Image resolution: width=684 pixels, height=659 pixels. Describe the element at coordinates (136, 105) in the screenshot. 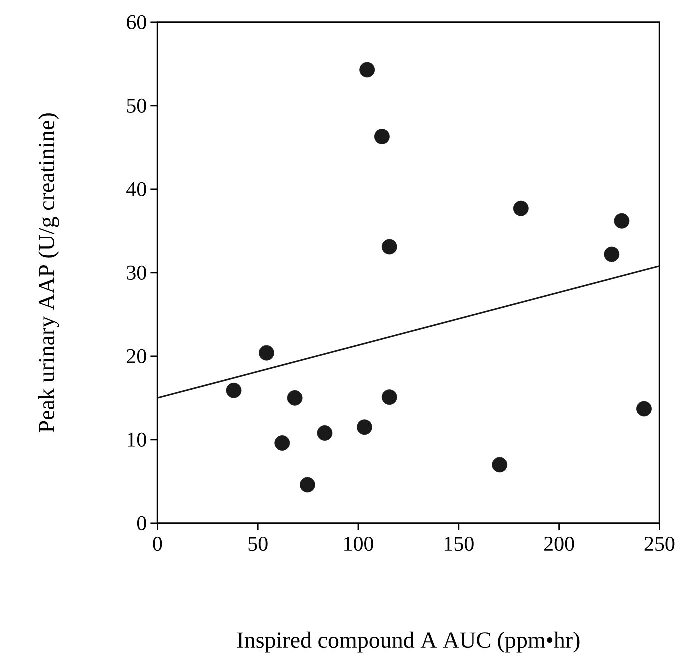

I see `y-tick-label: 50` at that location.